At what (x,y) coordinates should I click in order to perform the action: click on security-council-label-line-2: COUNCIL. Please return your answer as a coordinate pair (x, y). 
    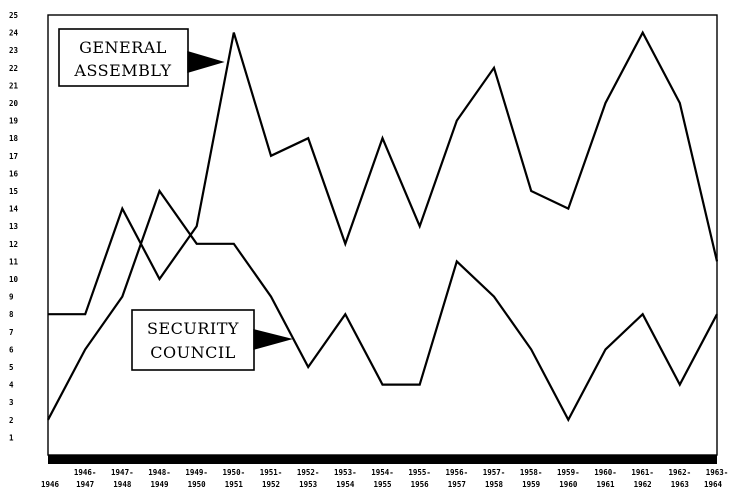
    Looking at the image, I should click on (193, 352).